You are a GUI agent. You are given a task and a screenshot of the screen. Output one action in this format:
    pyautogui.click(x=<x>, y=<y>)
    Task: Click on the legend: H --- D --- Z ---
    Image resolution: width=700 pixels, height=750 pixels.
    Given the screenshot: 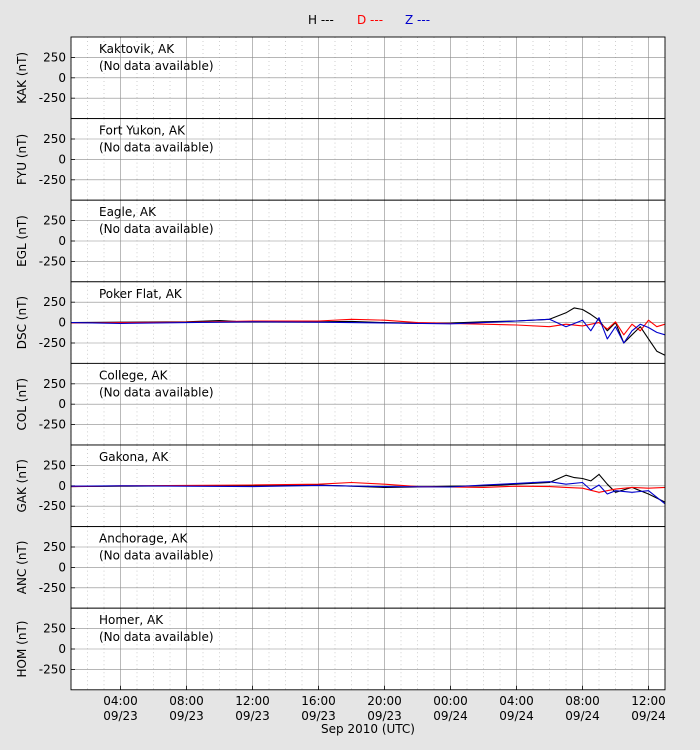 What is the action you would take?
    pyautogui.click(x=369, y=20)
    